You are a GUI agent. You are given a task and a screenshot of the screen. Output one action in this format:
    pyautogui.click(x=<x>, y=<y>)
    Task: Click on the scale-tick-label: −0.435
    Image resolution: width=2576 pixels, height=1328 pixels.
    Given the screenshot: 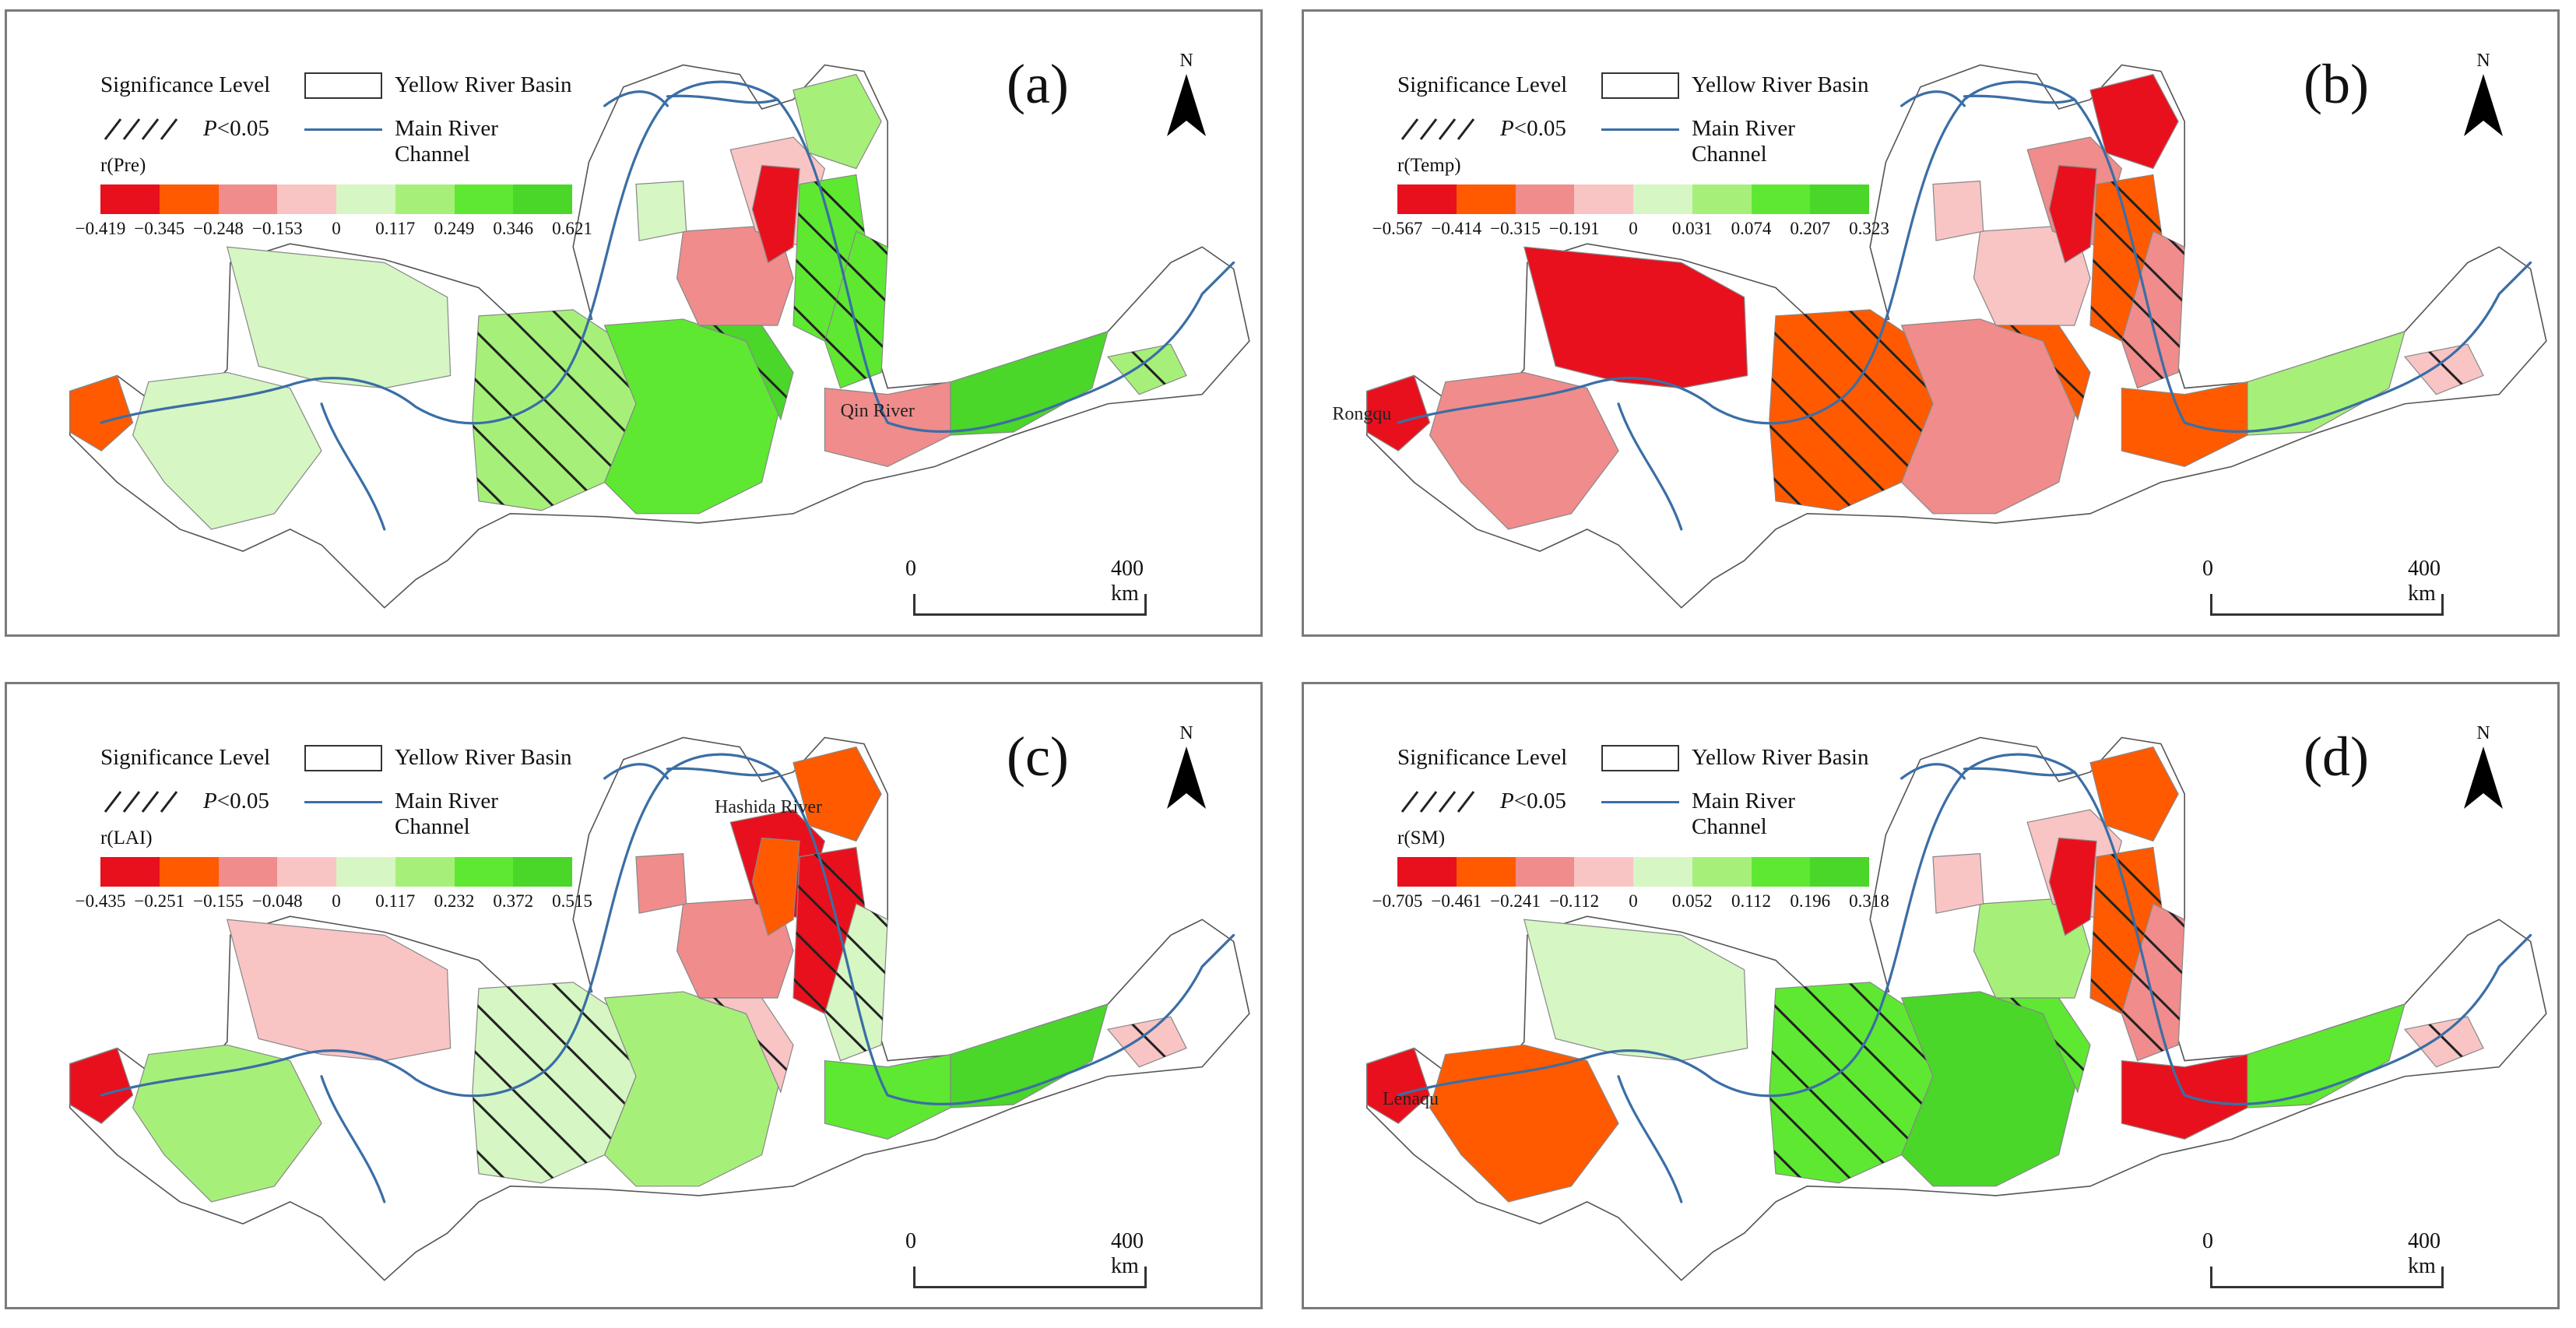 What is the action you would take?
    pyautogui.click(x=100, y=901)
    